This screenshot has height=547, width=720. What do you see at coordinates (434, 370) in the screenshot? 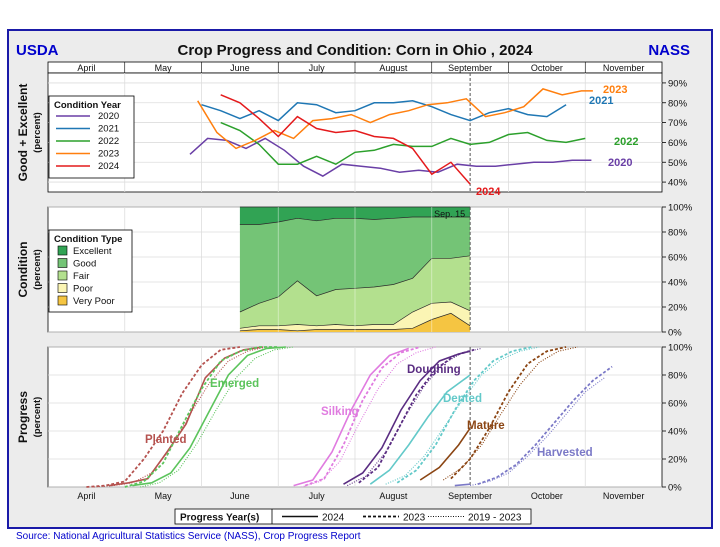
I see `stage-label-doughing: Doughing` at bounding box center [434, 370].